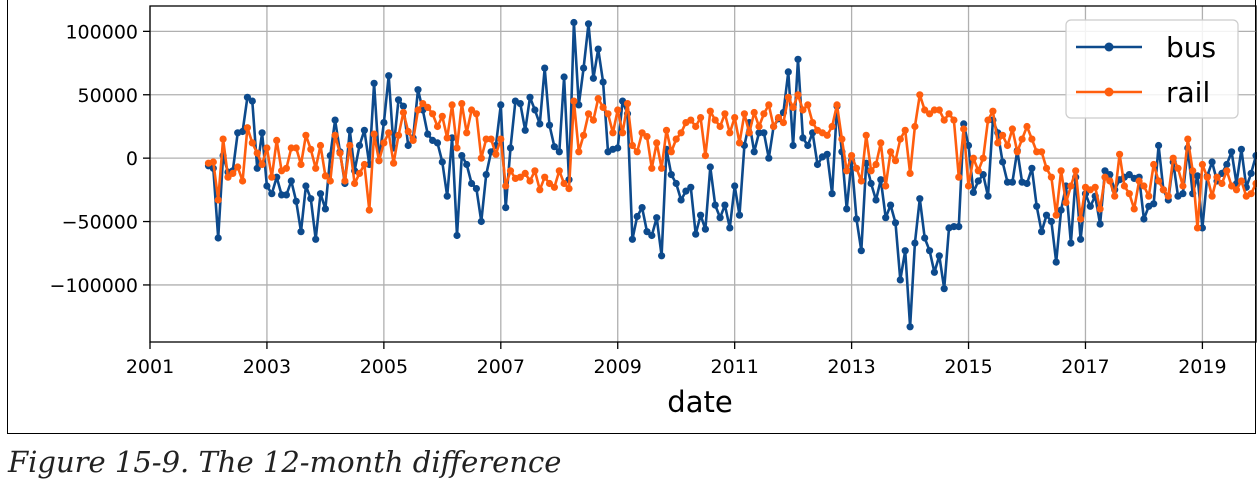  I want to click on legend-label-bus: bus, so click(1191, 47).